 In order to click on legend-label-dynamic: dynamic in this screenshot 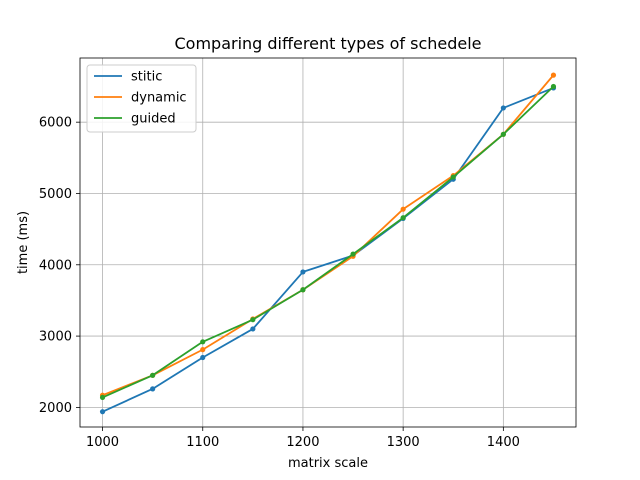, I will do `click(159, 98)`.